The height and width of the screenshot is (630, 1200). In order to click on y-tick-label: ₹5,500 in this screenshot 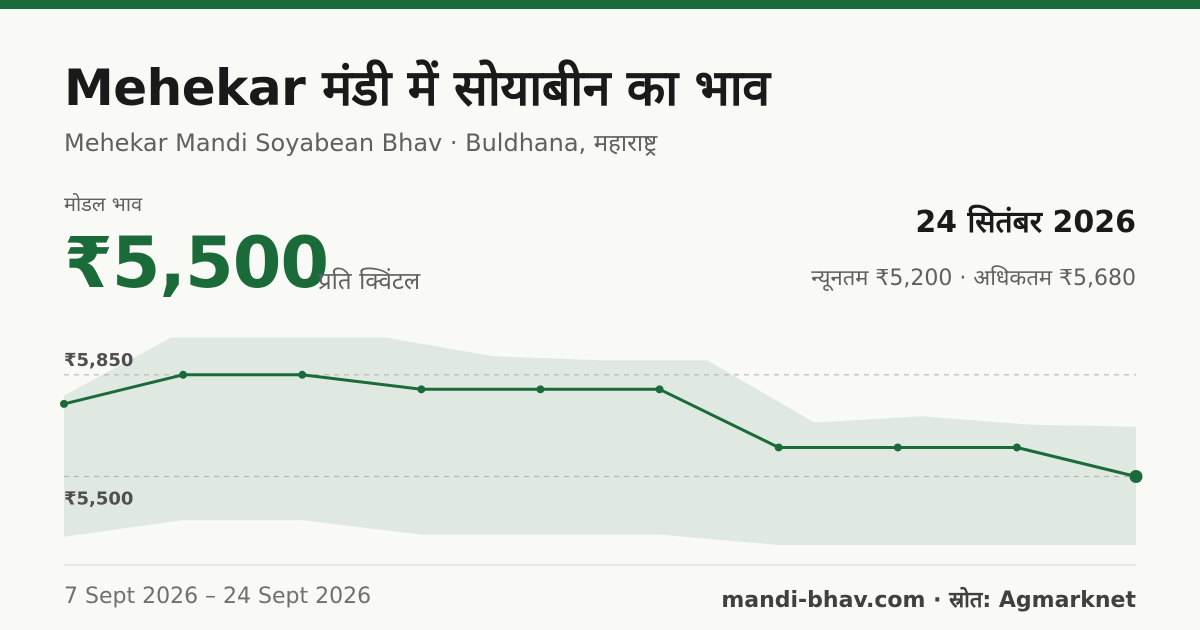, I will do `click(98, 499)`.